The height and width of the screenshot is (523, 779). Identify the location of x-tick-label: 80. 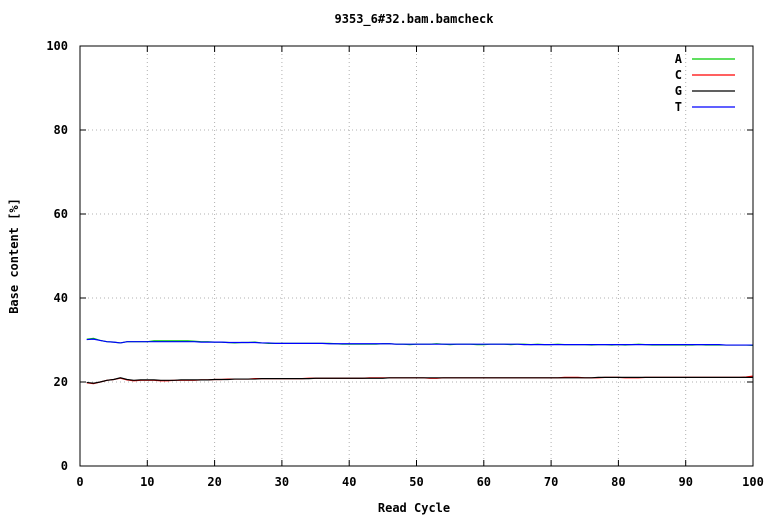
(618, 482).